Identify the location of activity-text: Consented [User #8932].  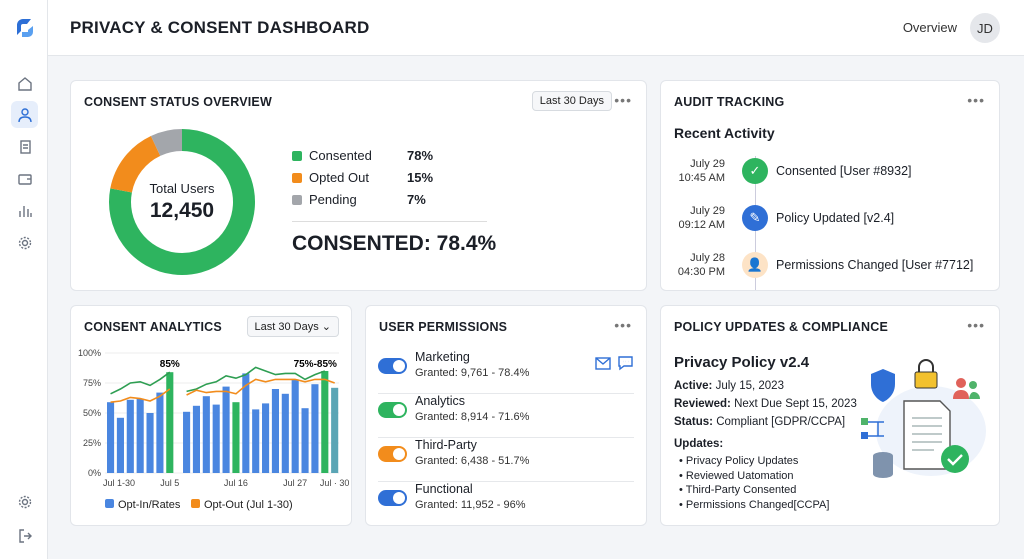
(844, 171).